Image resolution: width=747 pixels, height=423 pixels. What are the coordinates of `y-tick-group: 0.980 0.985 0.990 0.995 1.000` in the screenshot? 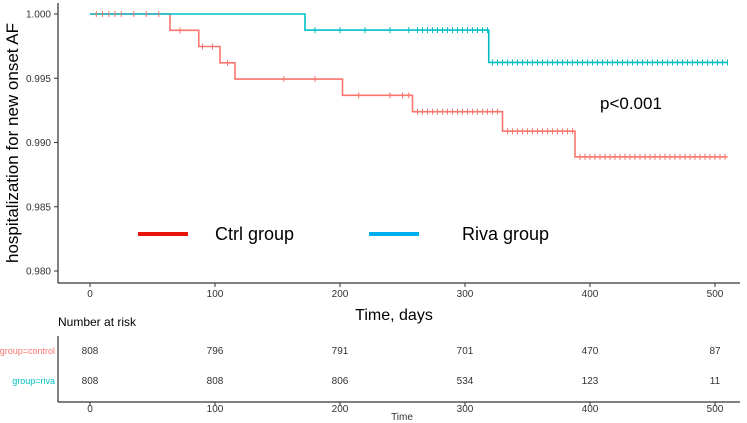 It's located at (42, 144).